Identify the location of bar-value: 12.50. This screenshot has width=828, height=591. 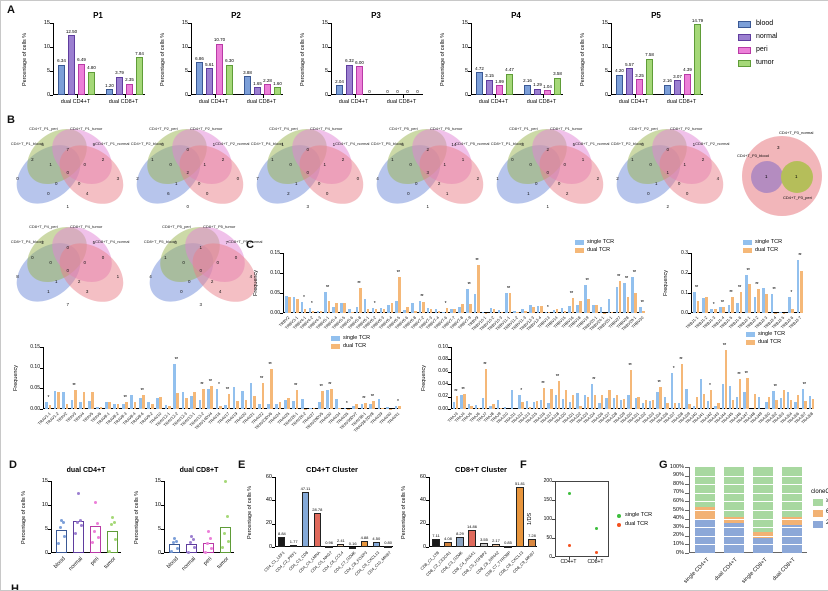
(71, 31).